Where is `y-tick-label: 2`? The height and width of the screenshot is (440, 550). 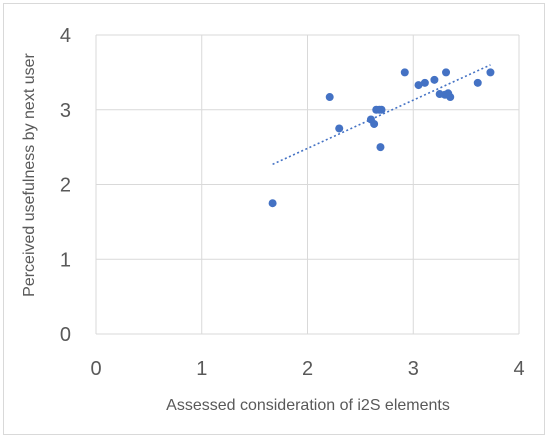
y-tick-label: 2 is located at coordinates (65, 186).